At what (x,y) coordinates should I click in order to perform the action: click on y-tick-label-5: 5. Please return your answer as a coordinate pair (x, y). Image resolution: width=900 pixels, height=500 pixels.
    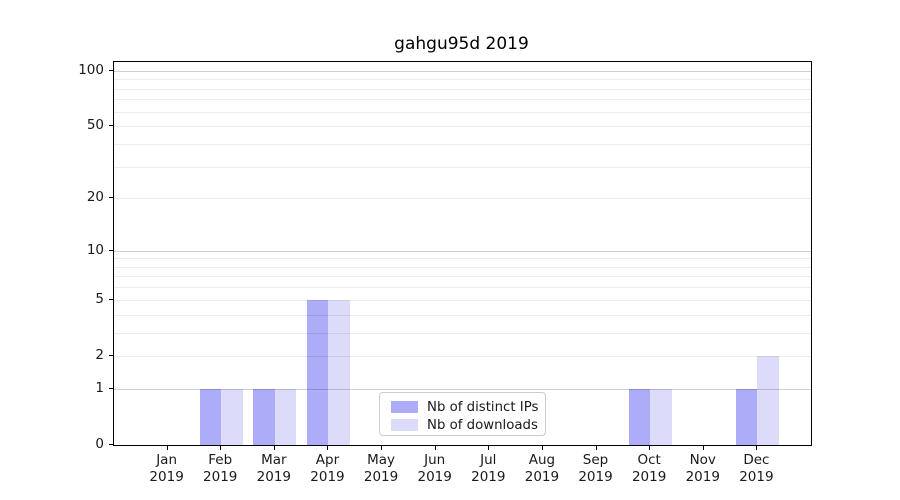
    Looking at the image, I should click on (99, 298).